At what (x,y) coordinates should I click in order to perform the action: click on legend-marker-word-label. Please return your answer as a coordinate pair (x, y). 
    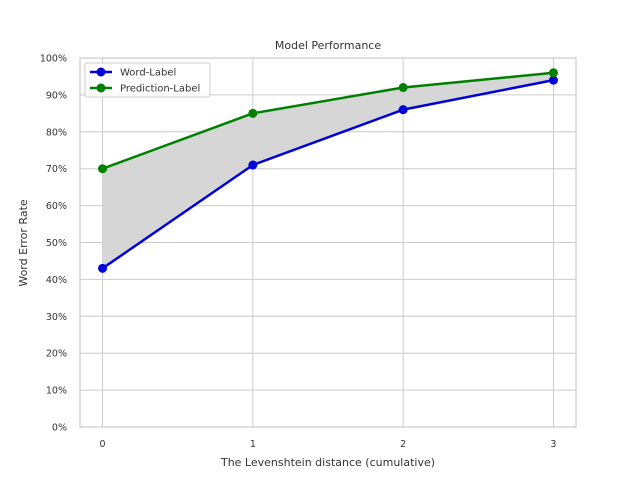
    Looking at the image, I should click on (101, 72).